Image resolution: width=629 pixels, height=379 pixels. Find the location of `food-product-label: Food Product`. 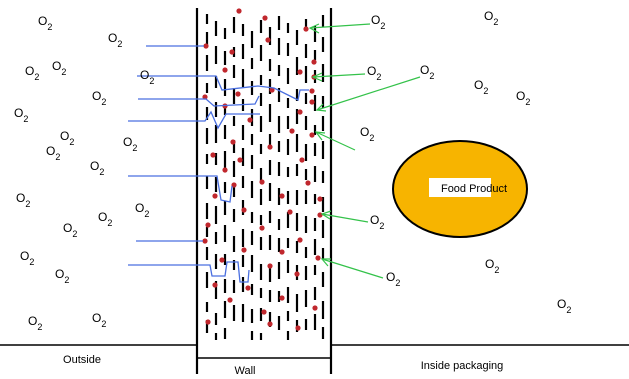

food-product-label: Food Product is located at coordinates (474, 189).